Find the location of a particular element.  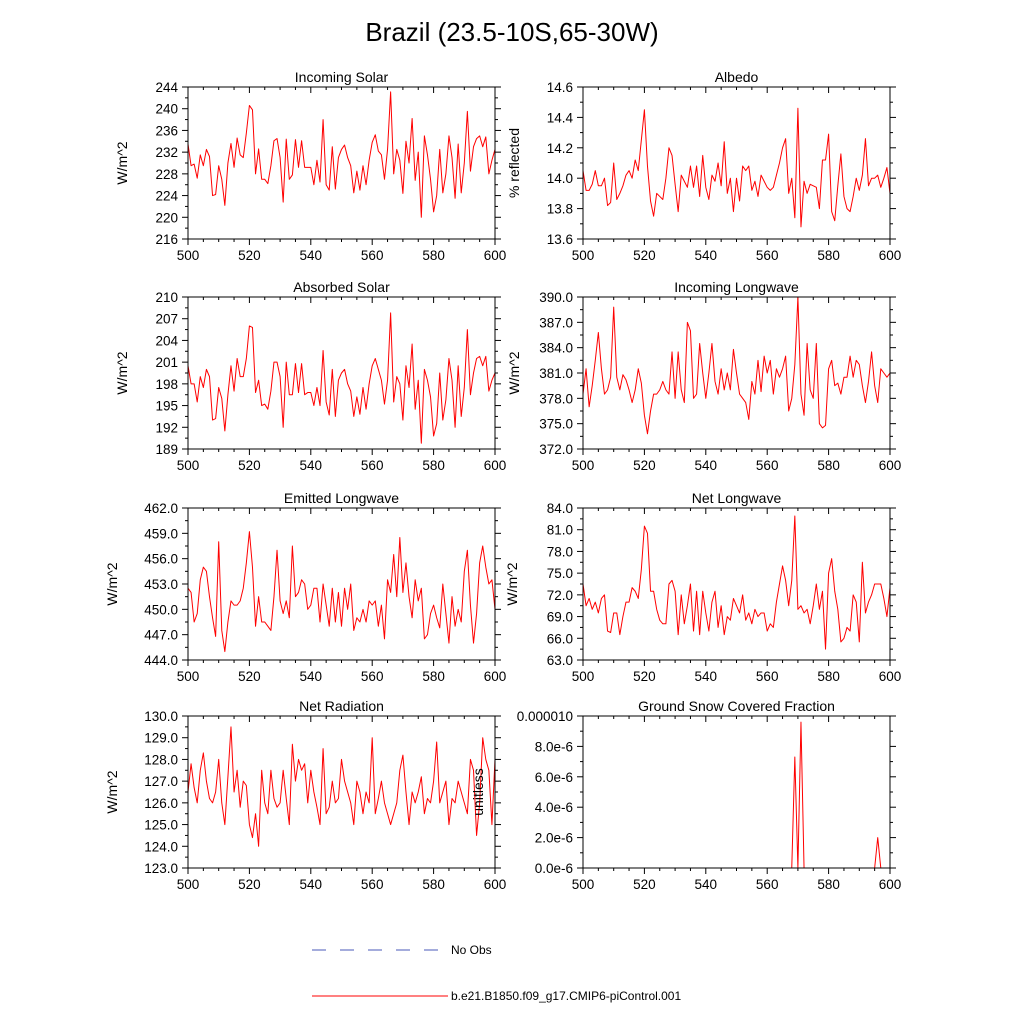

y-tick-label: 125.0 is located at coordinates (161, 825).